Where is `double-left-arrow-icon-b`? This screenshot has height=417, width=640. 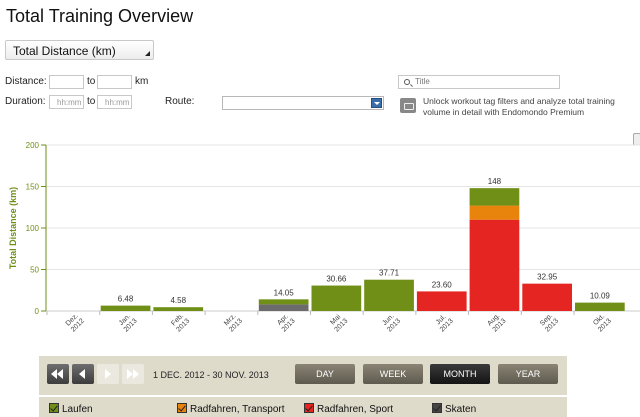
double-left-arrow-icon-b is located at coordinates (60, 374).